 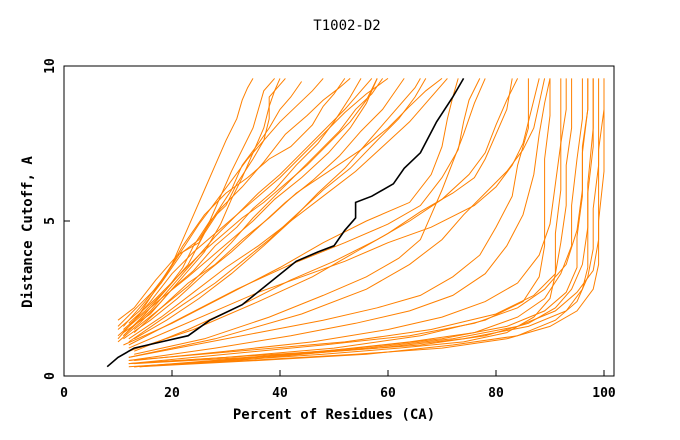 I want to click on x-tick-label: 0, so click(x=64, y=393).